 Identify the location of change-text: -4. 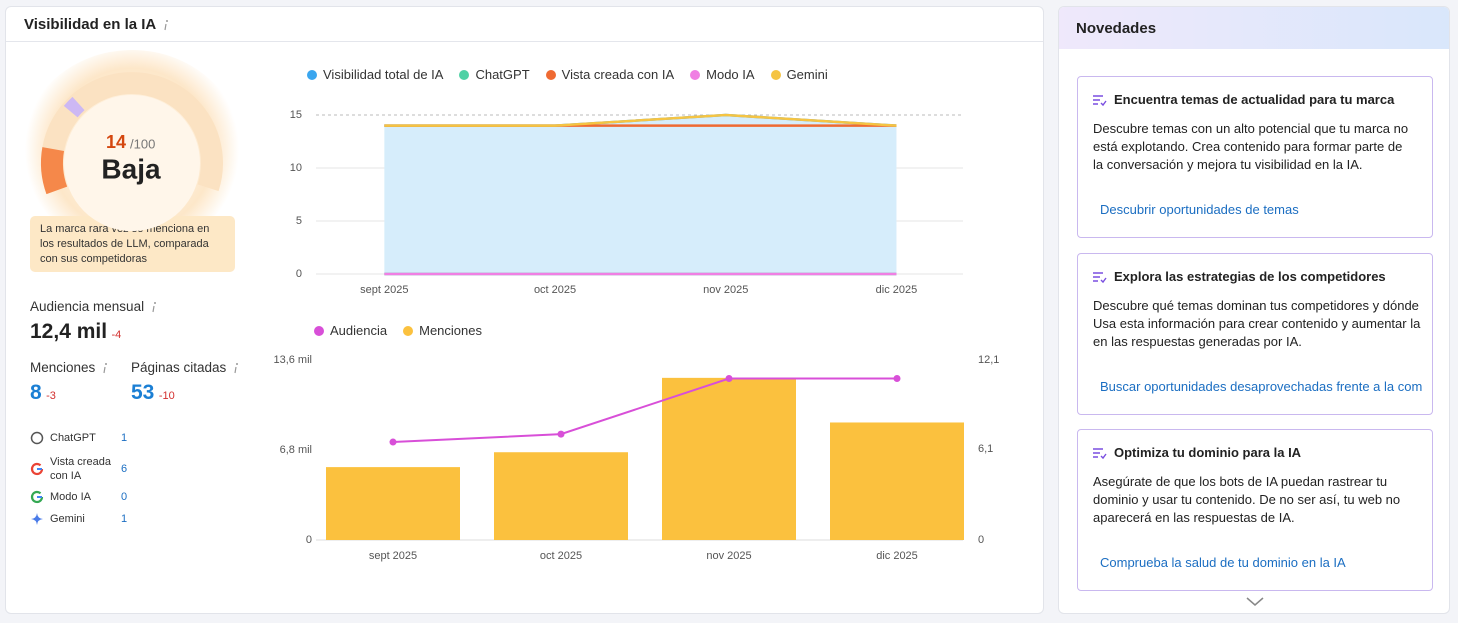
(116, 335).